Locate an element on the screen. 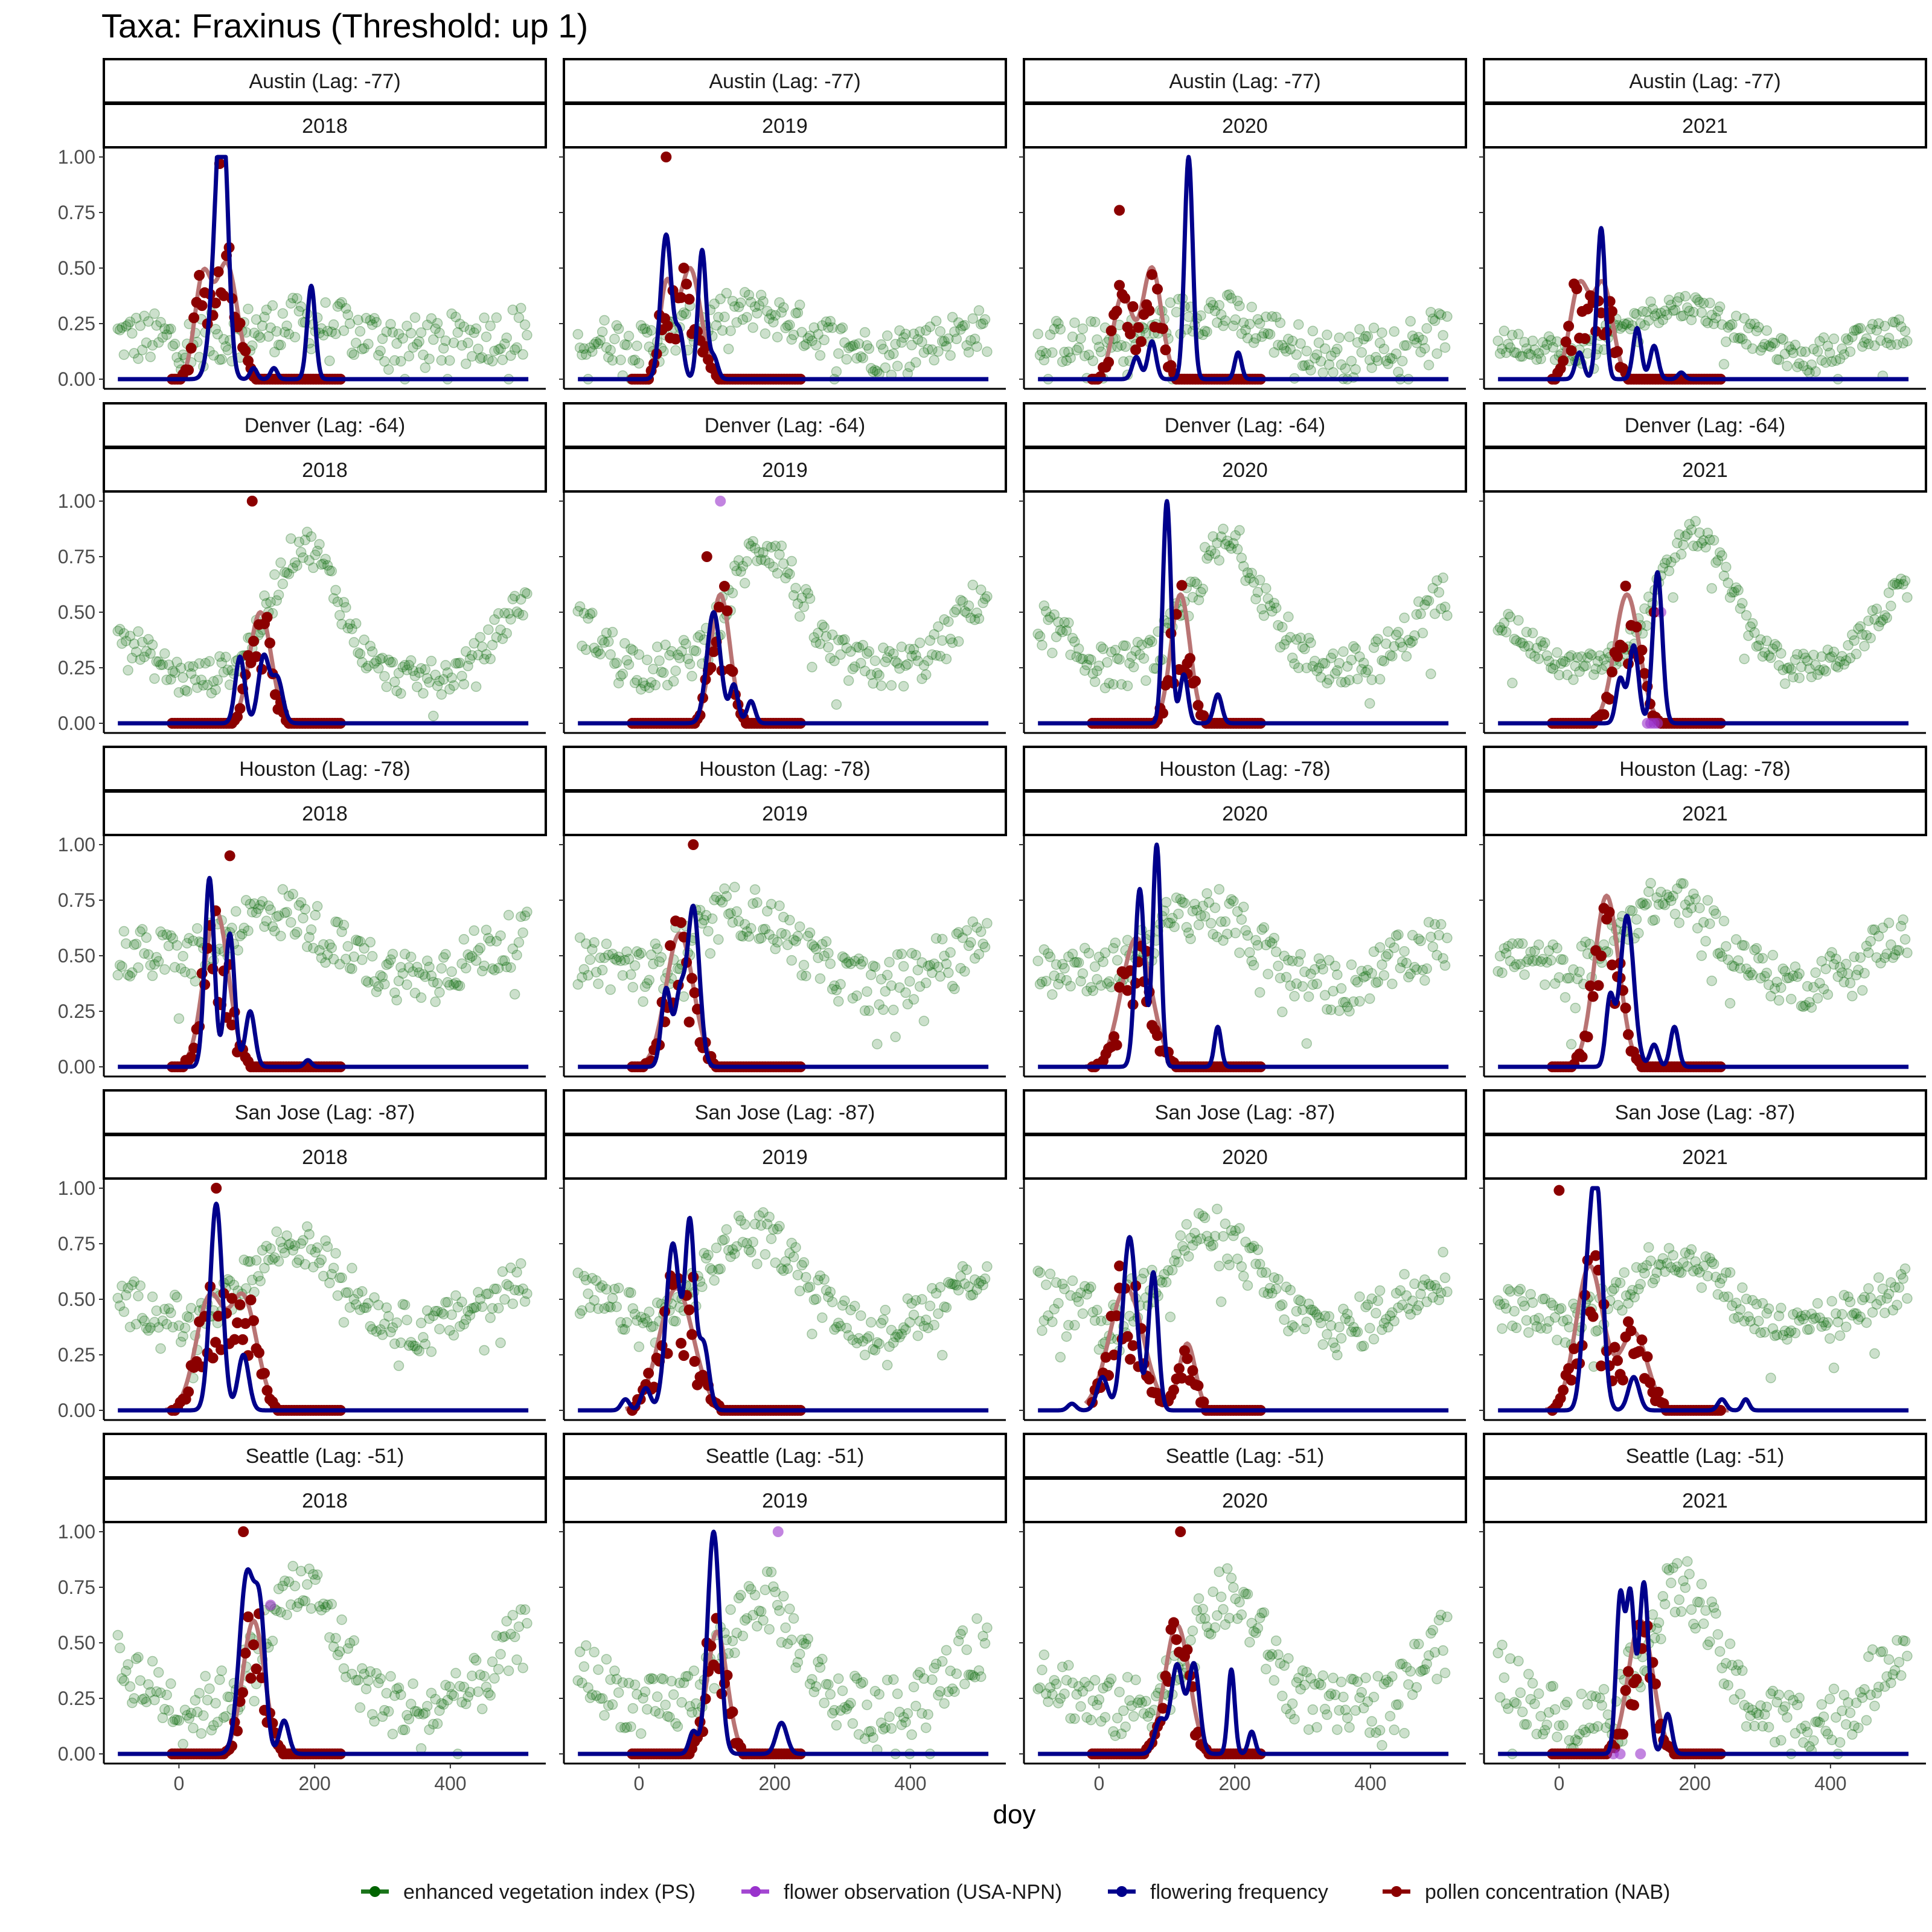 Image resolution: width=1932 pixels, height=1932 pixels. pollen-points is located at coordinates (717, 640).